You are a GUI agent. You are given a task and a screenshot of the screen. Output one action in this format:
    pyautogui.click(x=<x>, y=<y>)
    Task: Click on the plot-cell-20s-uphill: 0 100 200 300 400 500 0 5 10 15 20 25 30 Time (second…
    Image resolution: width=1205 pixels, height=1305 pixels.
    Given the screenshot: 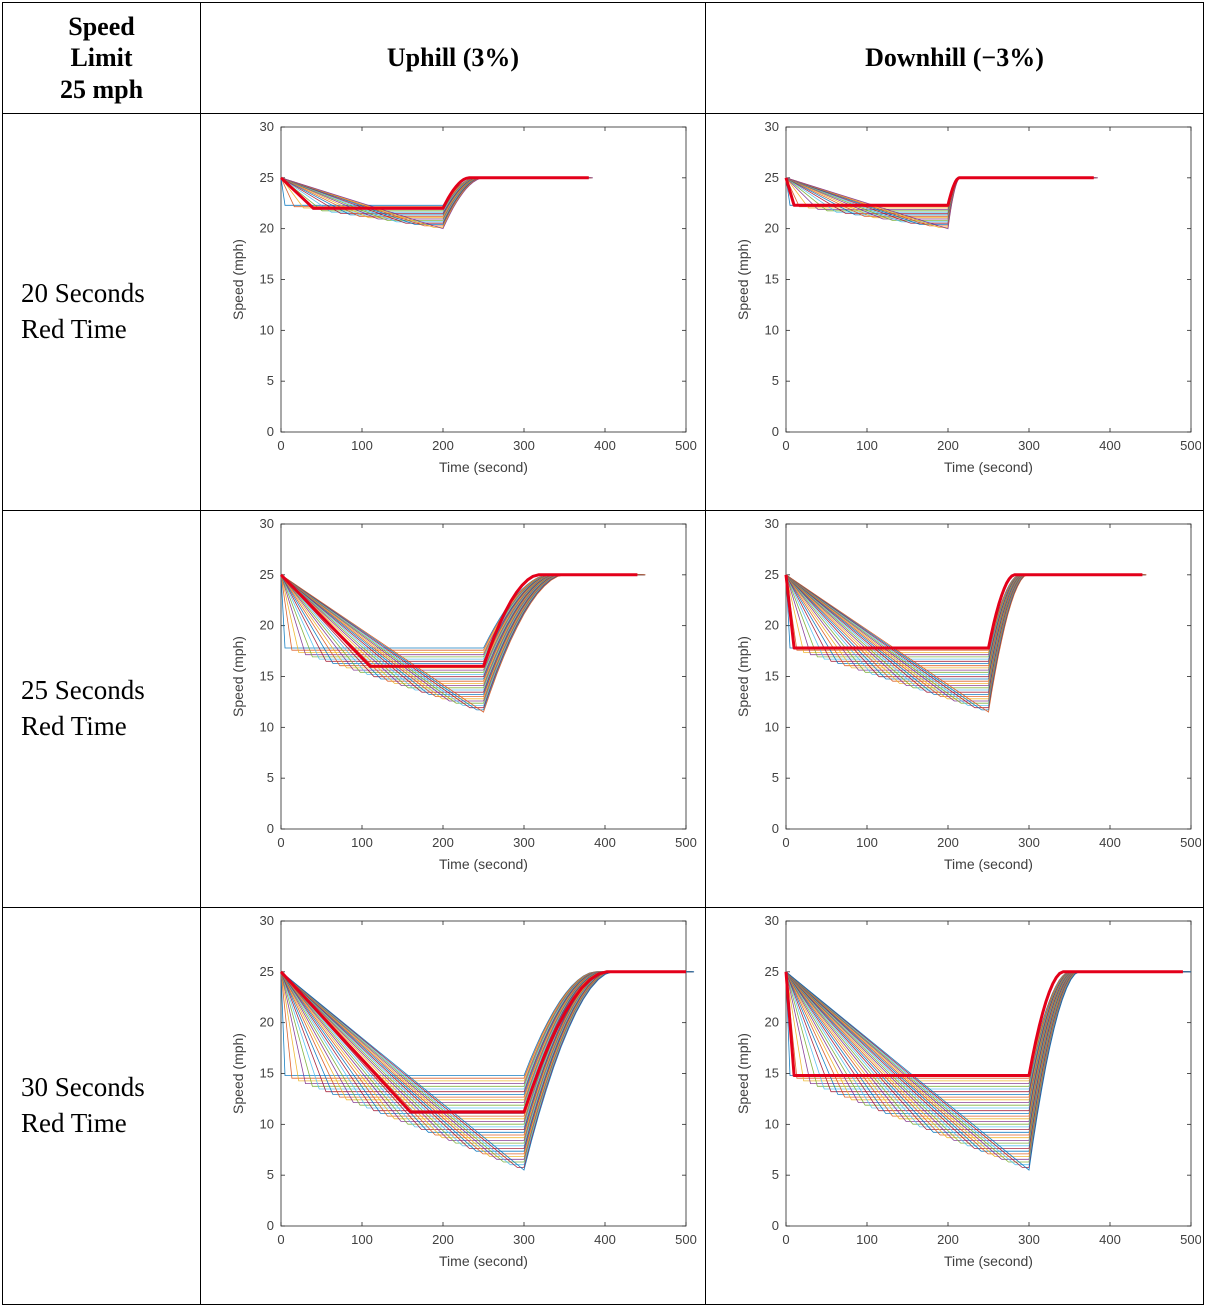 What is the action you would take?
    pyautogui.click(x=453, y=312)
    